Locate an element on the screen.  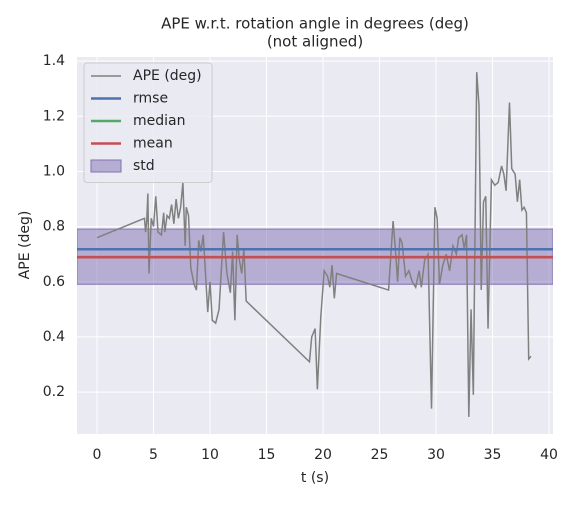
x-tick-label: 5 is located at coordinates (153, 455).